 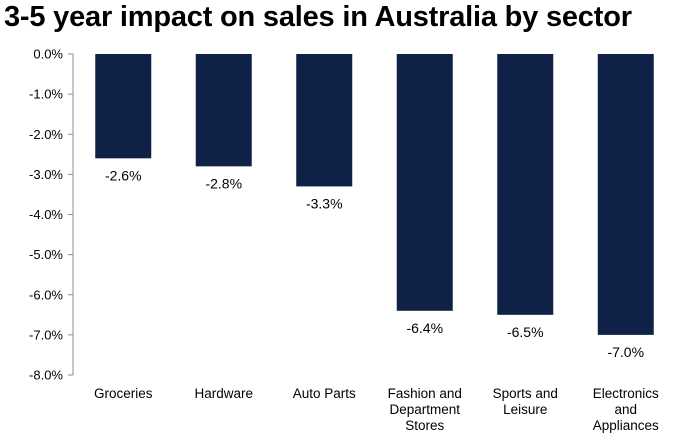 What do you see at coordinates (424, 409) in the screenshot?
I see `category-label: Department` at bounding box center [424, 409].